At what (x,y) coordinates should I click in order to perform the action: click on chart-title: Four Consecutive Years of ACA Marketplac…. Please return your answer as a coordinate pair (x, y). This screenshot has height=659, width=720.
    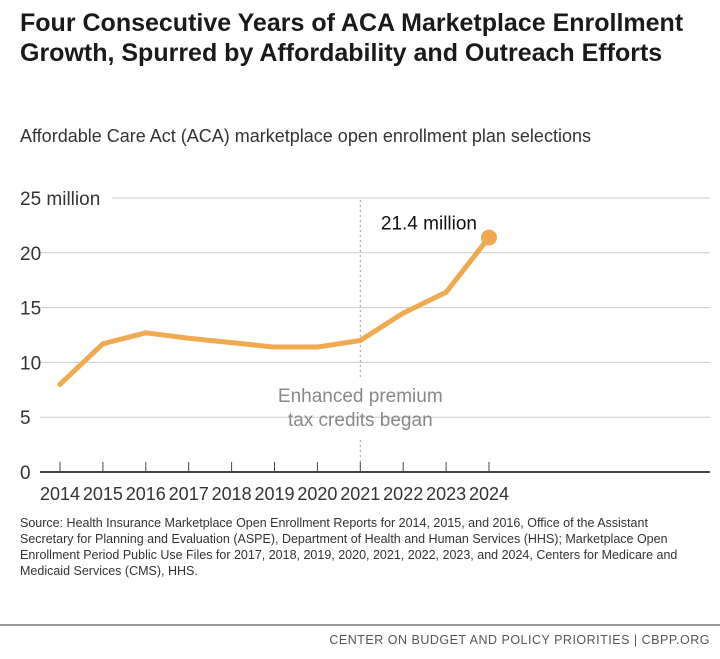
    Looking at the image, I should click on (352, 38).